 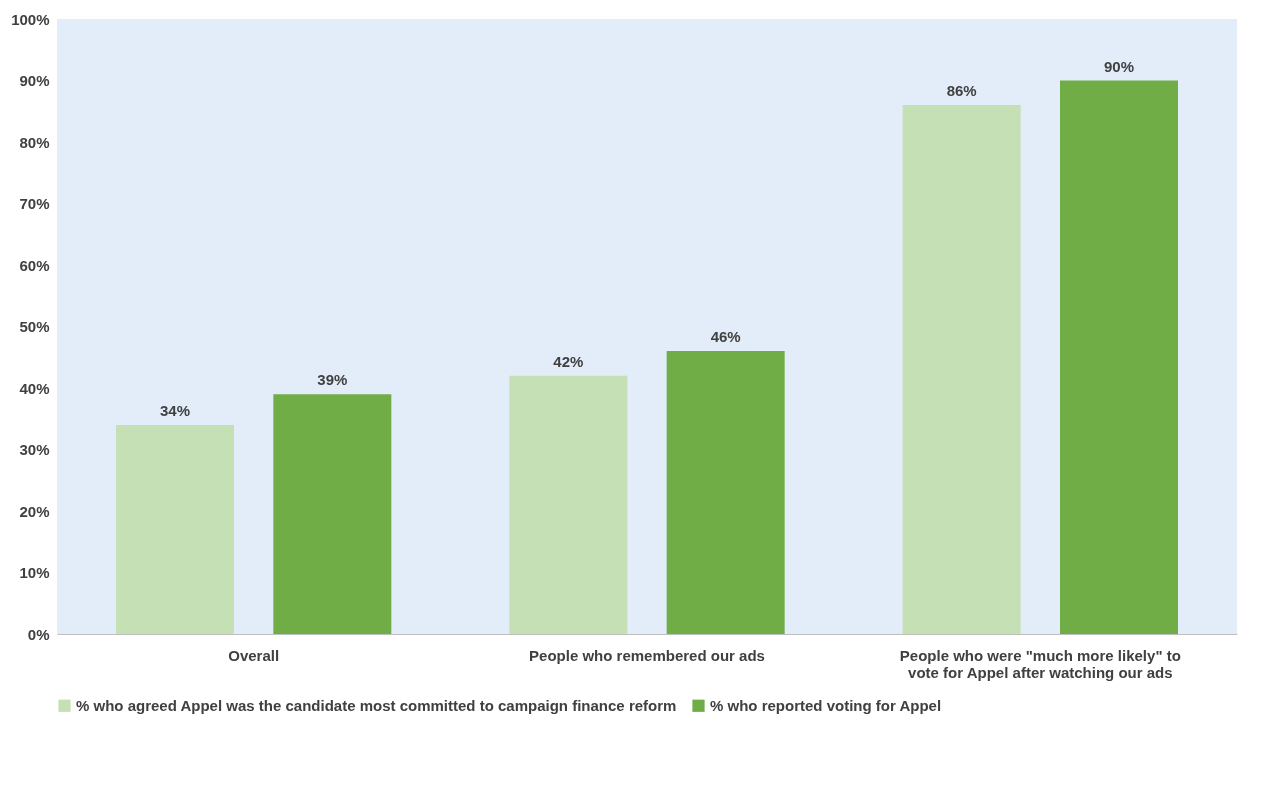 I want to click on y-tick-label: 20%, so click(x=34, y=511).